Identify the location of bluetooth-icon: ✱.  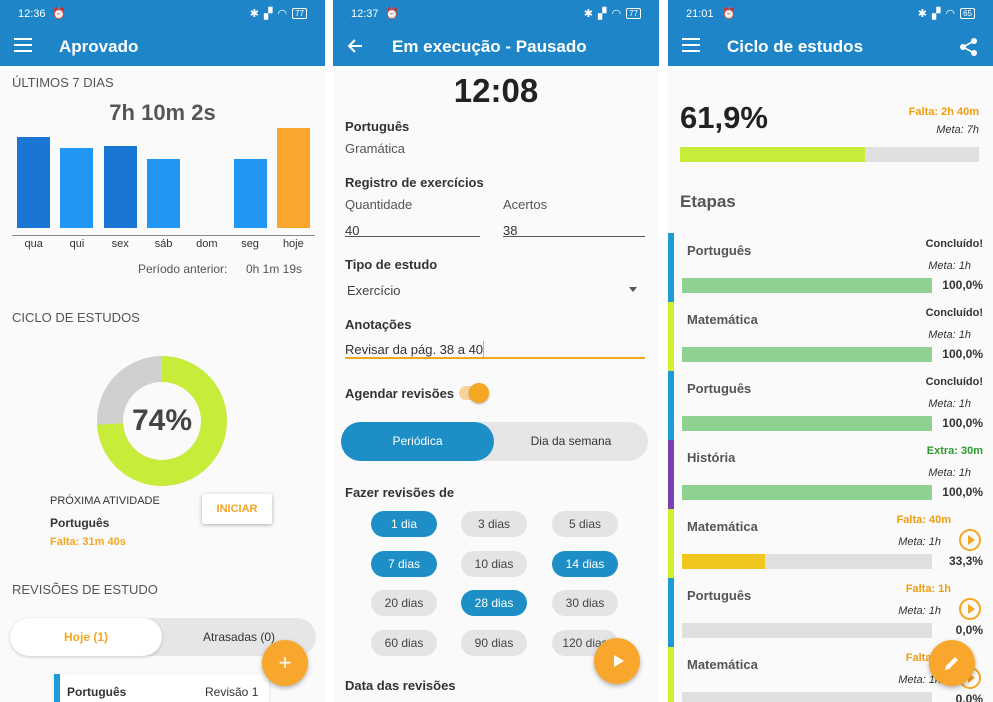
(922, 14).